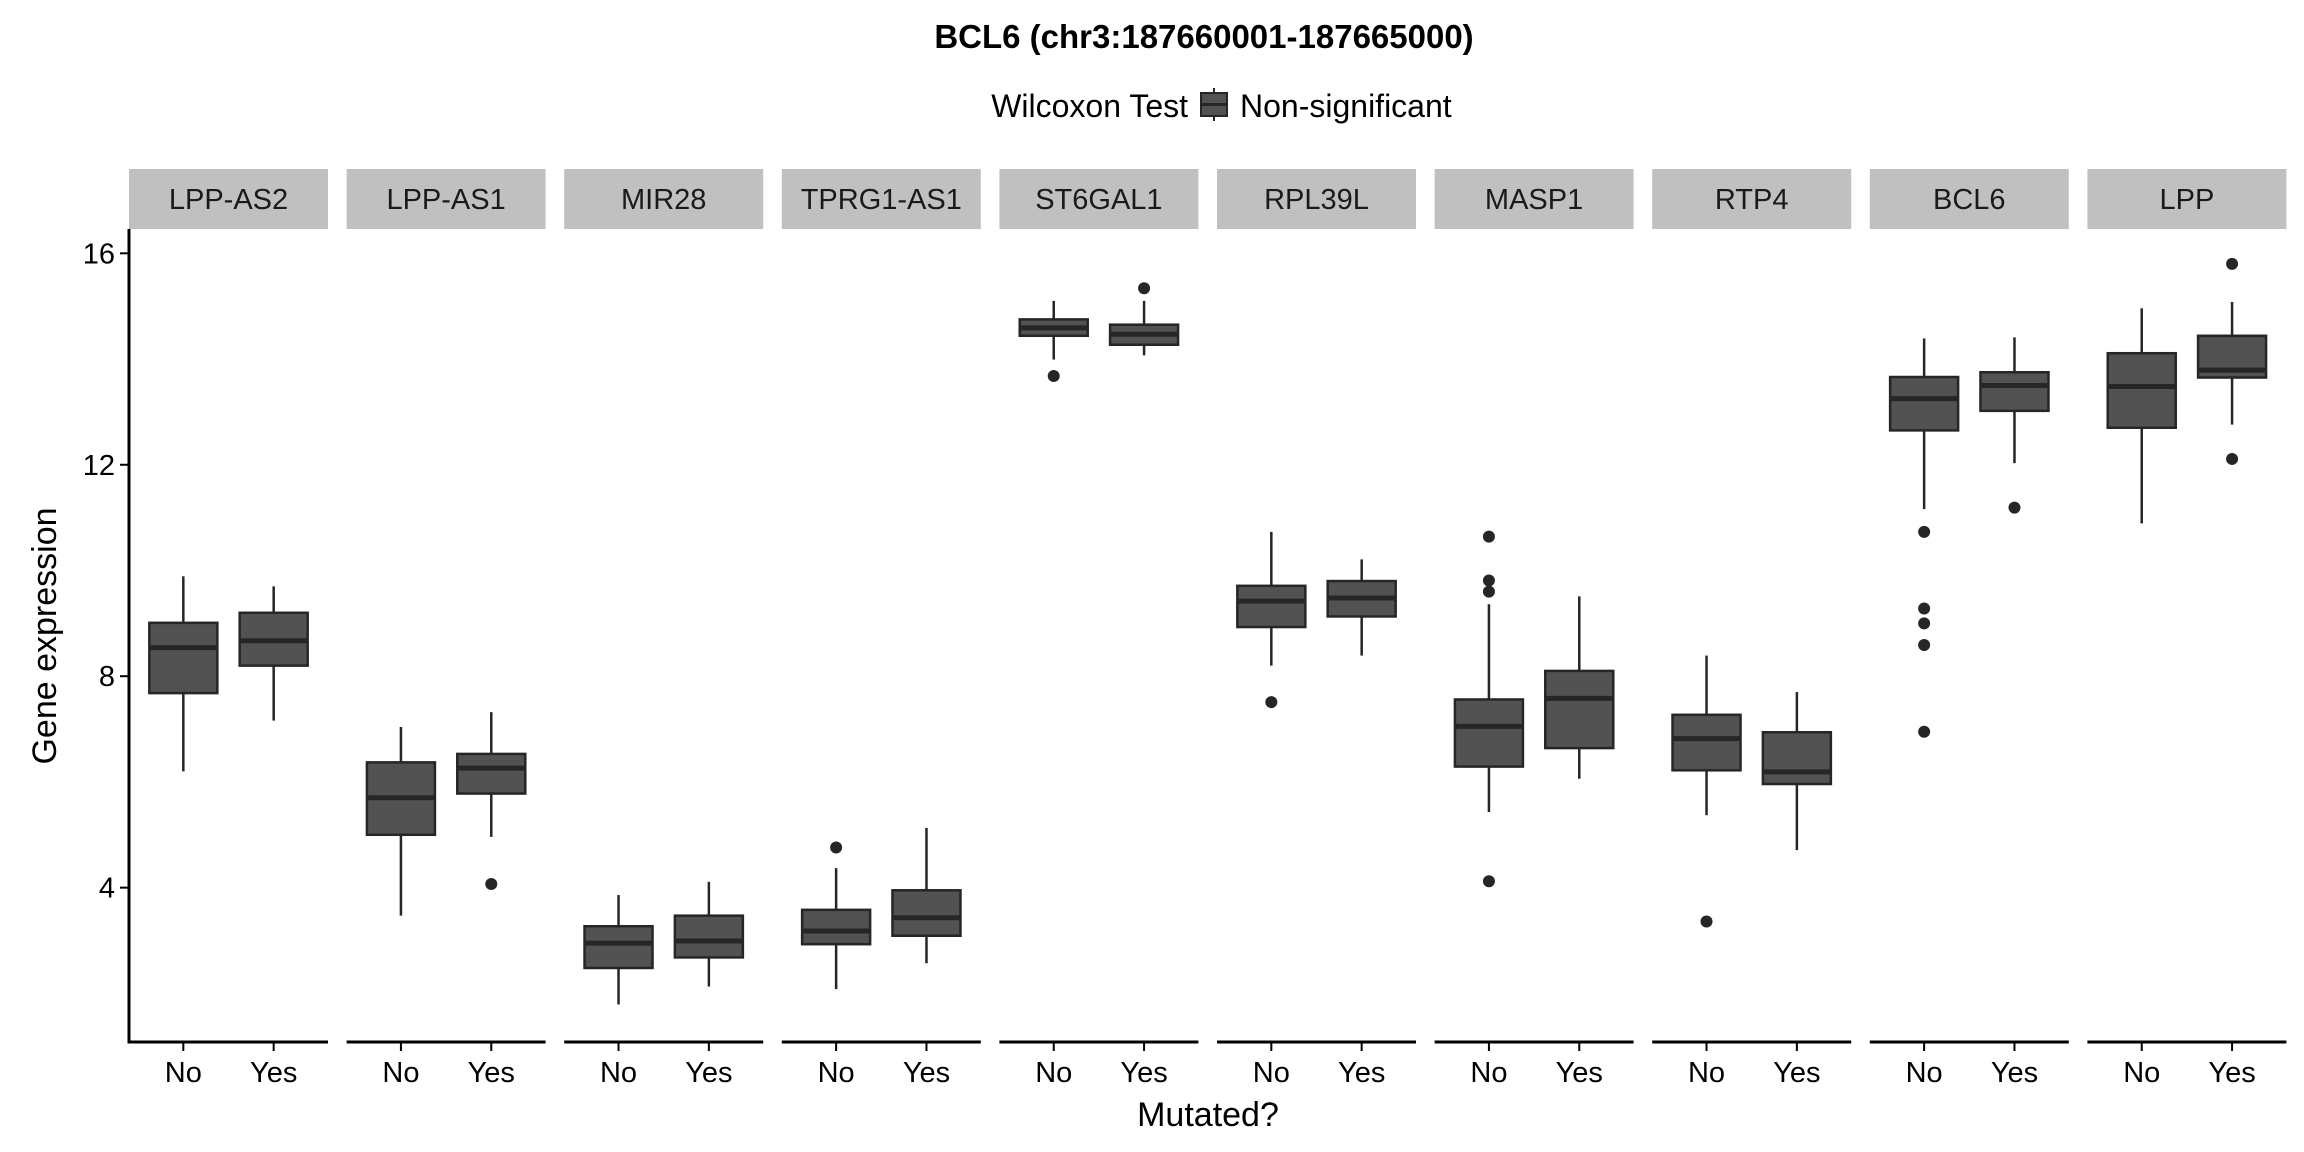 This screenshot has width=2304, height=1152. Describe the element at coordinates (1099, 629) in the screenshot. I see `facet-panel: ST6GAL1 No Yes` at that location.